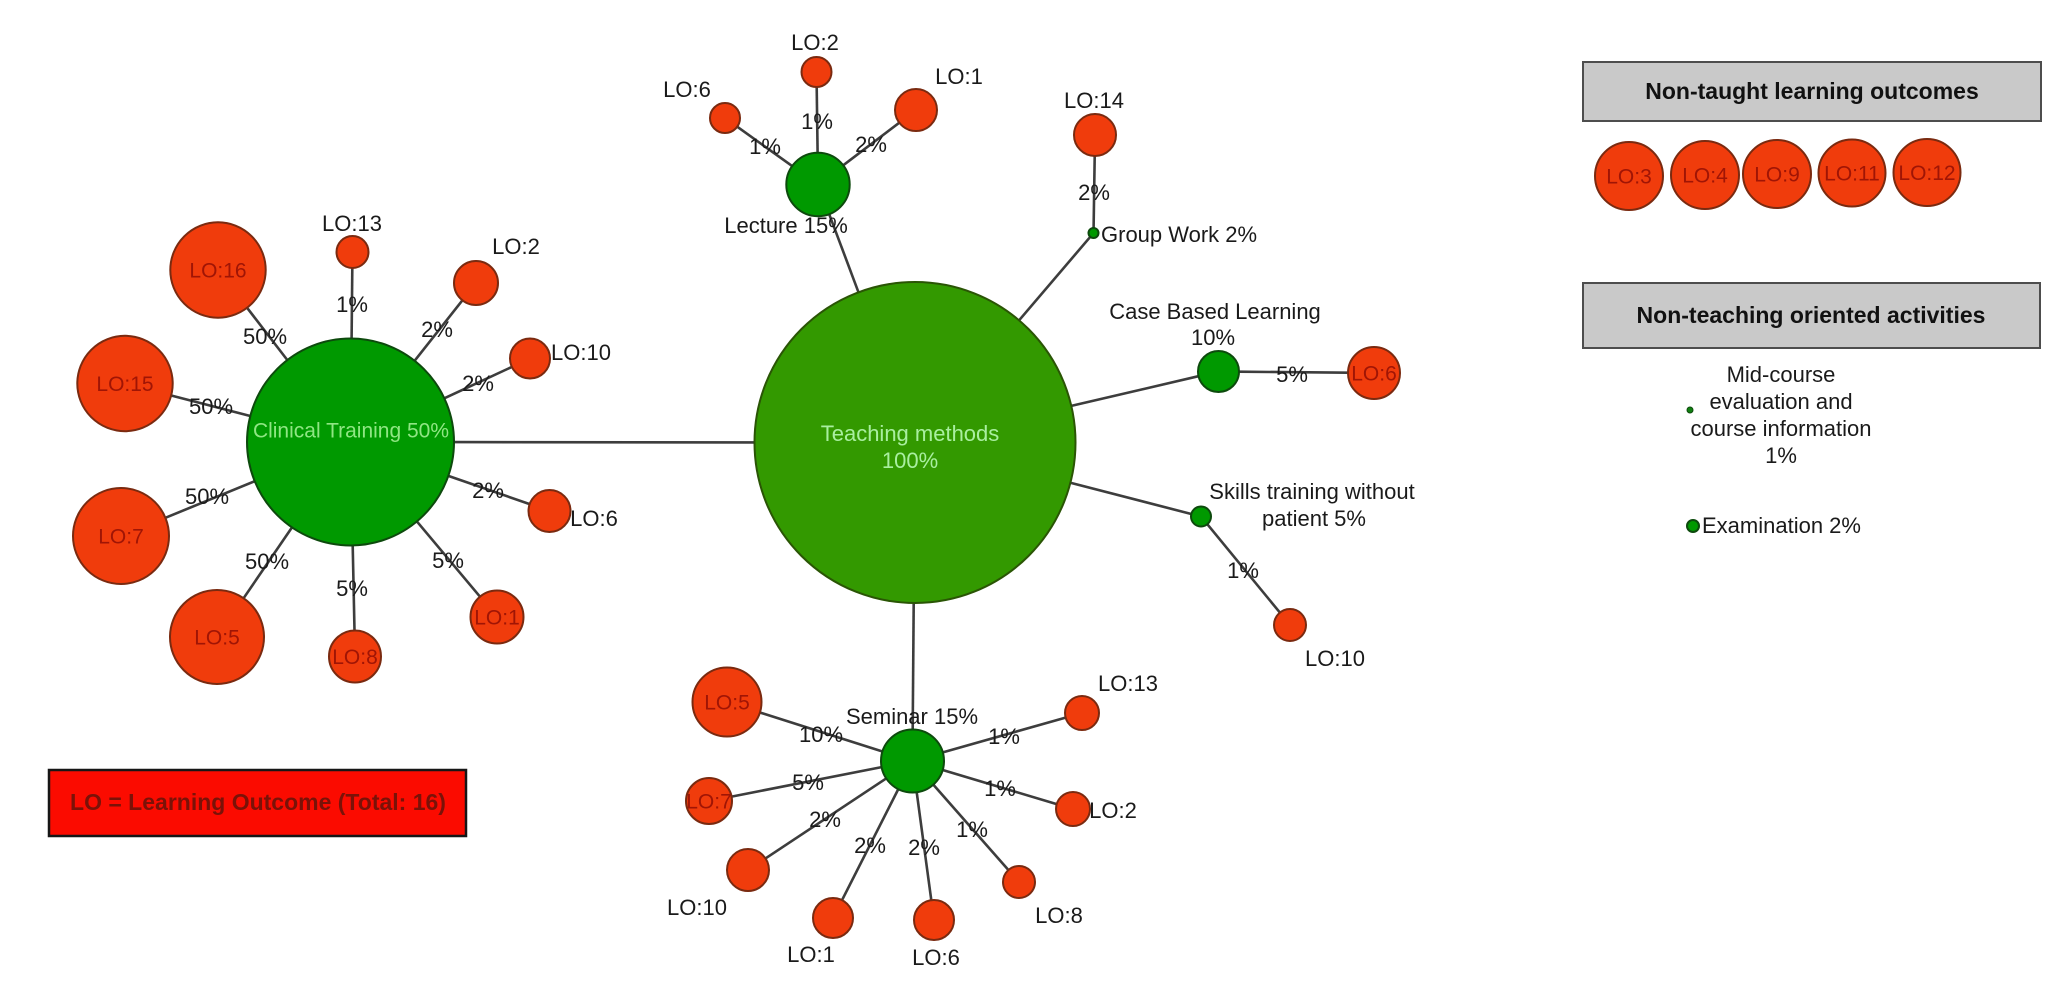 This screenshot has height=1001, width=2059. What do you see at coordinates (124, 384) in the screenshot?
I see `svg-text: LO:15` at bounding box center [124, 384].